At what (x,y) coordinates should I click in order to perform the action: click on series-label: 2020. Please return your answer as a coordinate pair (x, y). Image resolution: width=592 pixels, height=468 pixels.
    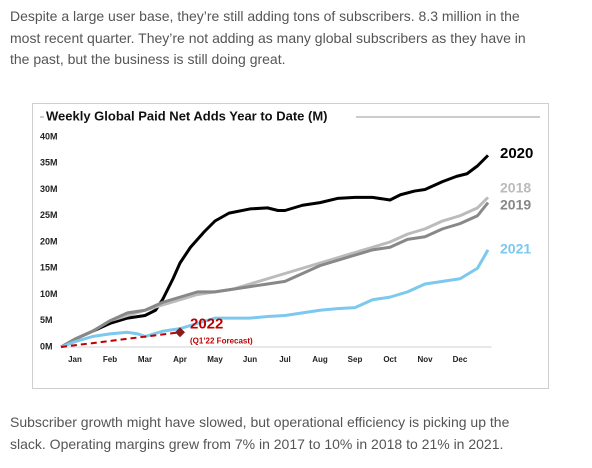
    Looking at the image, I should click on (516, 153).